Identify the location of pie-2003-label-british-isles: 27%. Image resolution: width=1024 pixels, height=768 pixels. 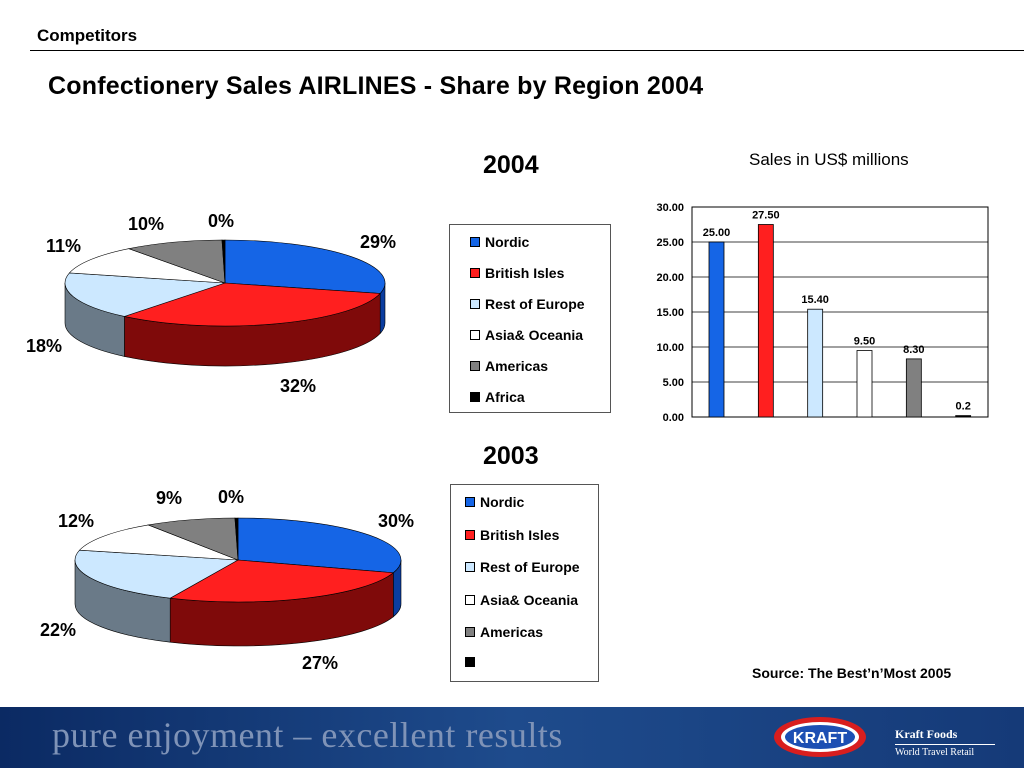
(320, 663).